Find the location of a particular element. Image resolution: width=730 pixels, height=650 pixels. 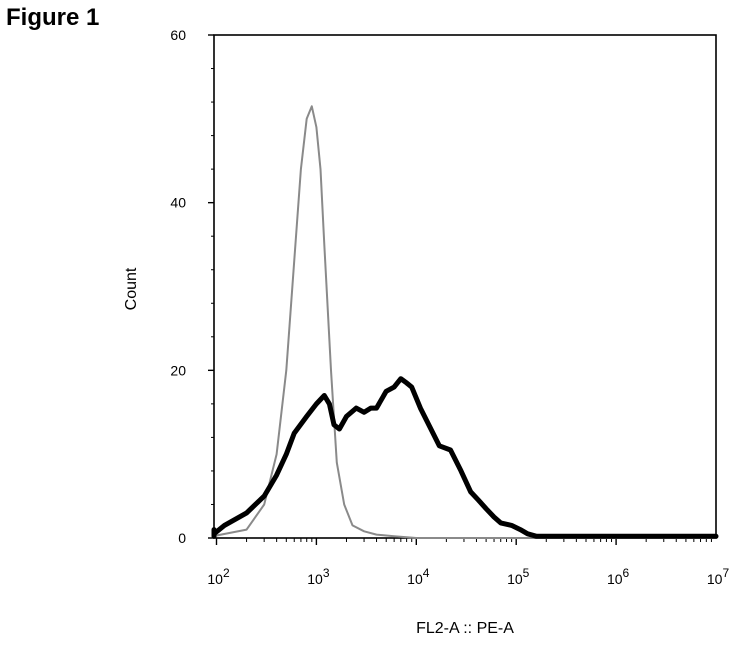

x-tick-label: 10⁶ is located at coordinates (618, 576).